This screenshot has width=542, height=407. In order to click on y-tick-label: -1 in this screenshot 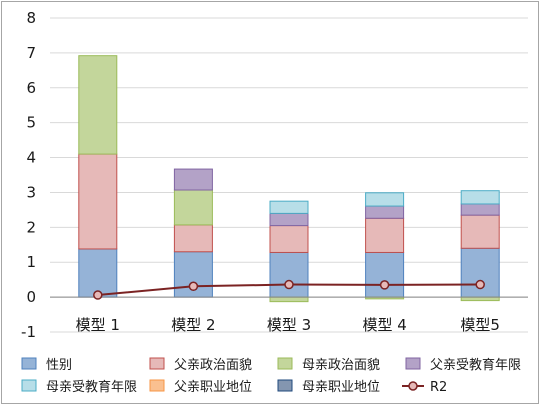, I will do `click(28, 332)`.